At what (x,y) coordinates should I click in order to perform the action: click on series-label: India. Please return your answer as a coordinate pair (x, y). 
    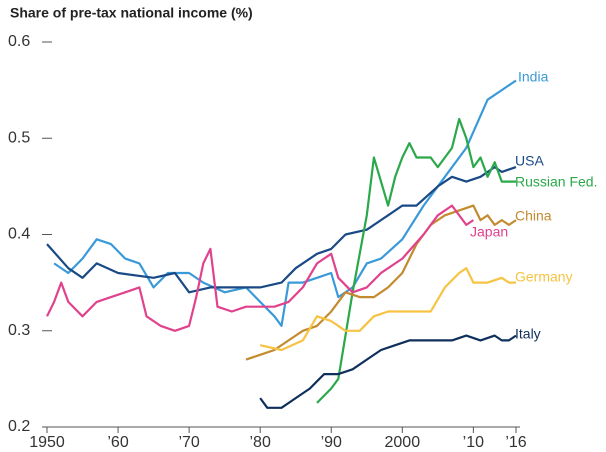
    Looking at the image, I should click on (533, 77).